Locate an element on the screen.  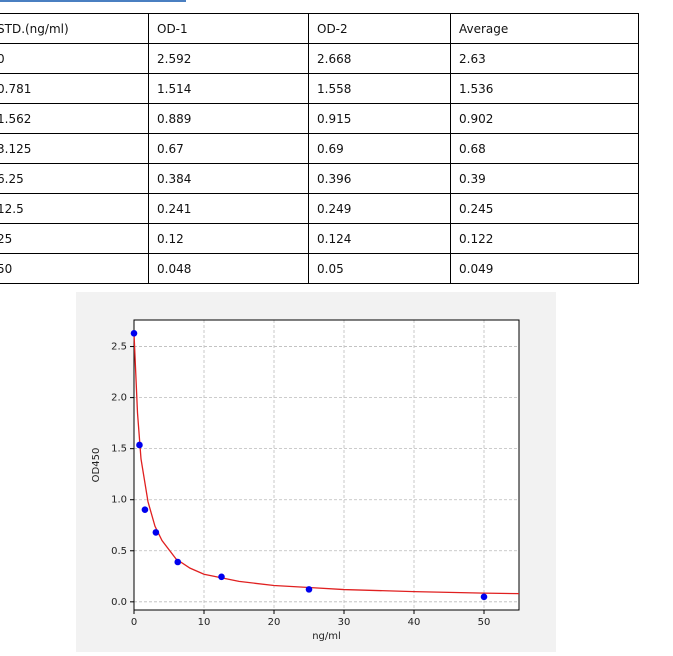
table-cell: 0.68 is located at coordinates (544, 148).